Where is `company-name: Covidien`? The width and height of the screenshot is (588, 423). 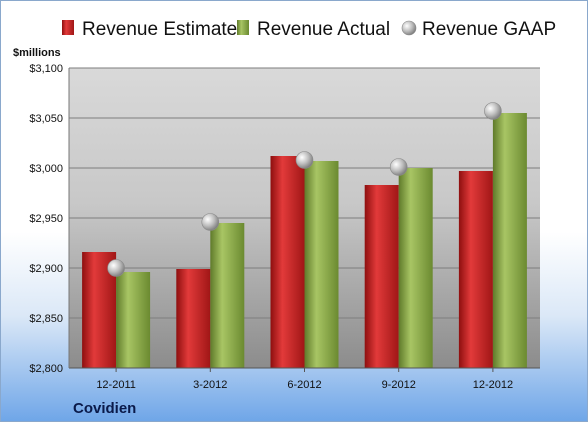
company-name: Covidien is located at coordinates (104, 408).